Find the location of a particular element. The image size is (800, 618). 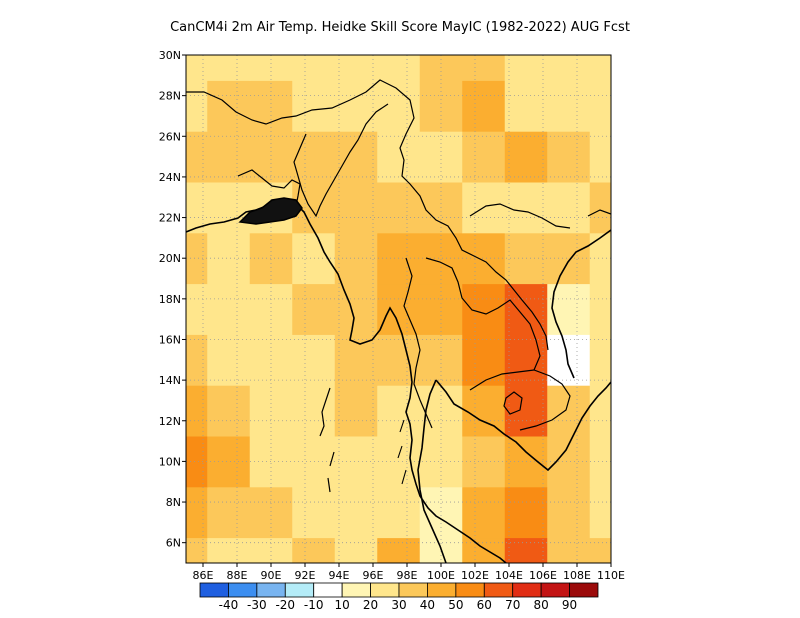

colorbar-label: 70 is located at coordinates (512, 605).